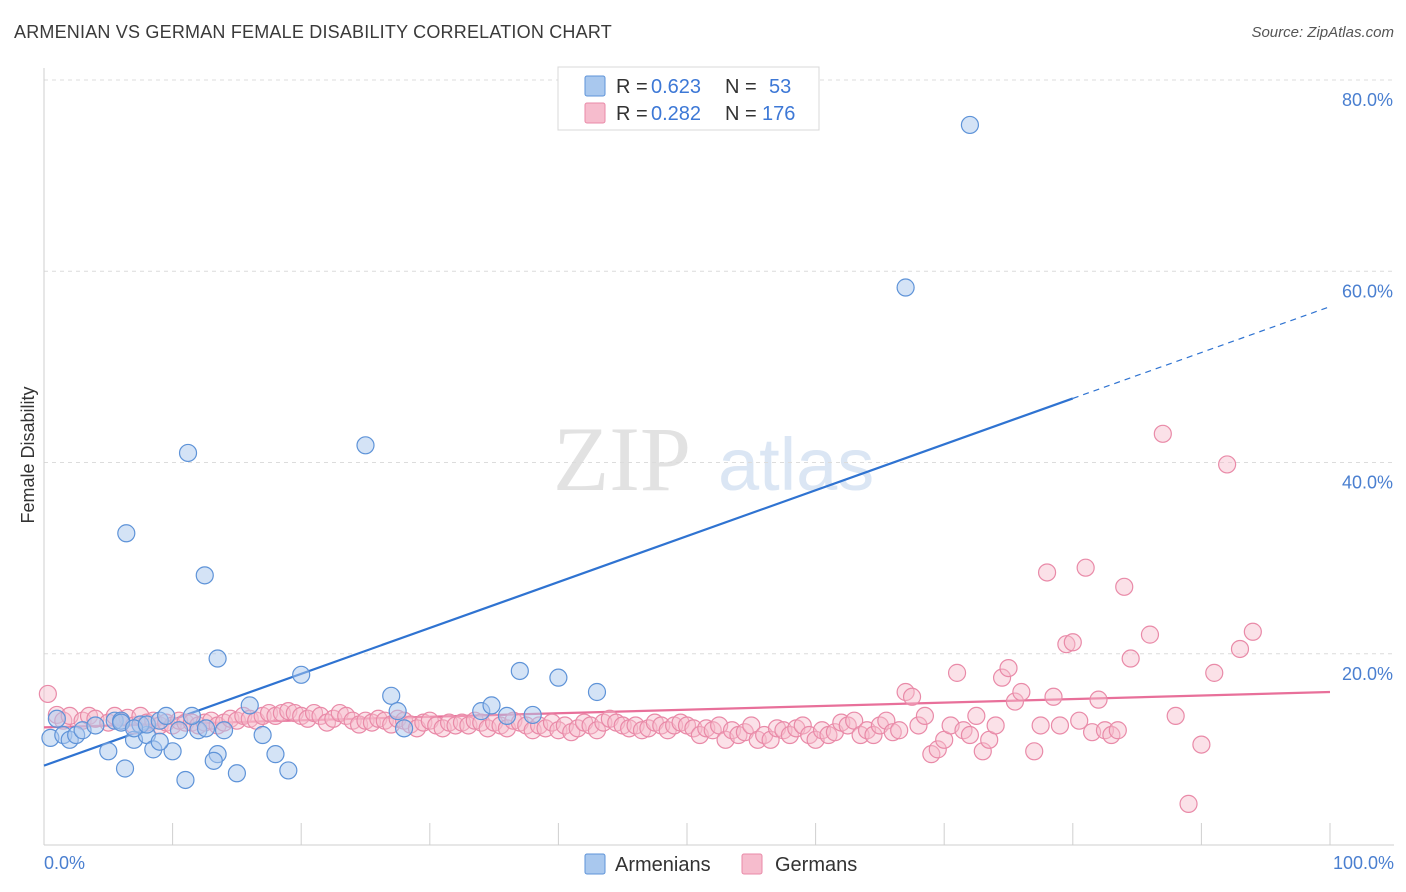  Describe the element at coordinates (1367, 291) in the screenshot. I see `y-tick-label-60: 60.0%` at that location.